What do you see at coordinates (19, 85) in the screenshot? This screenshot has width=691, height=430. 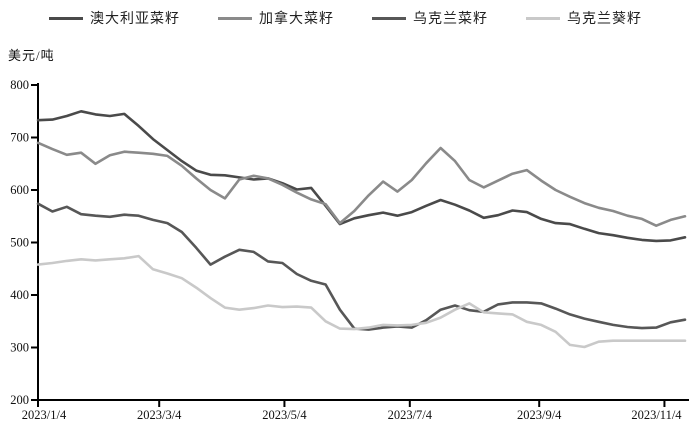 I see `y-tick-label: 800` at bounding box center [19, 85].